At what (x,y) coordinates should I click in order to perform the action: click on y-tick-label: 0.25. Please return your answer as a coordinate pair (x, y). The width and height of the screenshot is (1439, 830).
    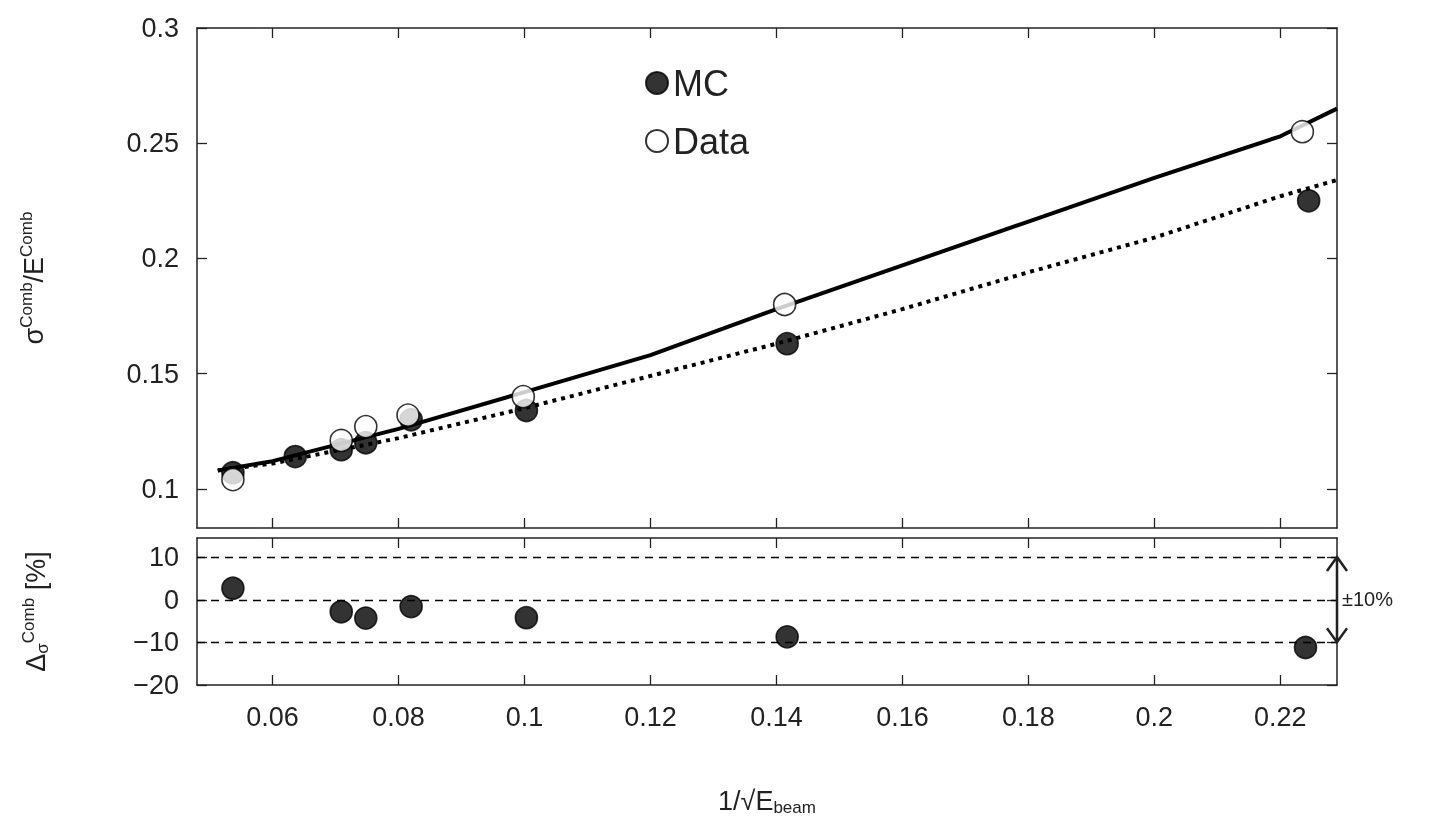
    Looking at the image, I should click on (152, 143).